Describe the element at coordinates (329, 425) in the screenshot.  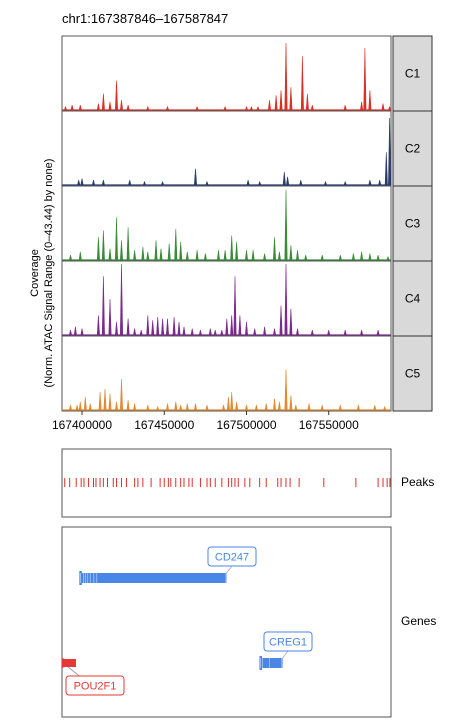
I see `x-tick-label: 167550000` at that location.